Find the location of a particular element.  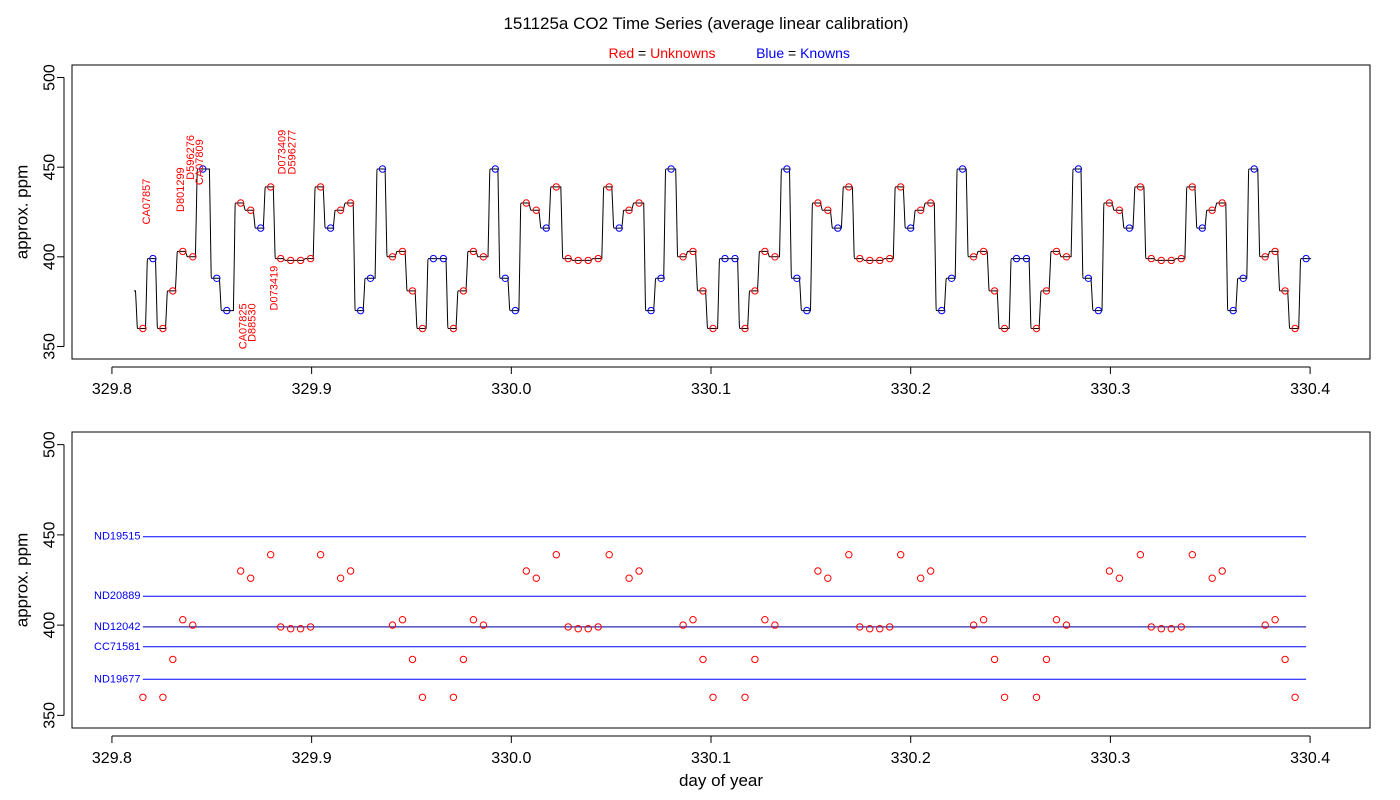

bottom-y-tick-label: 500 is located at coordinates (50, 444).